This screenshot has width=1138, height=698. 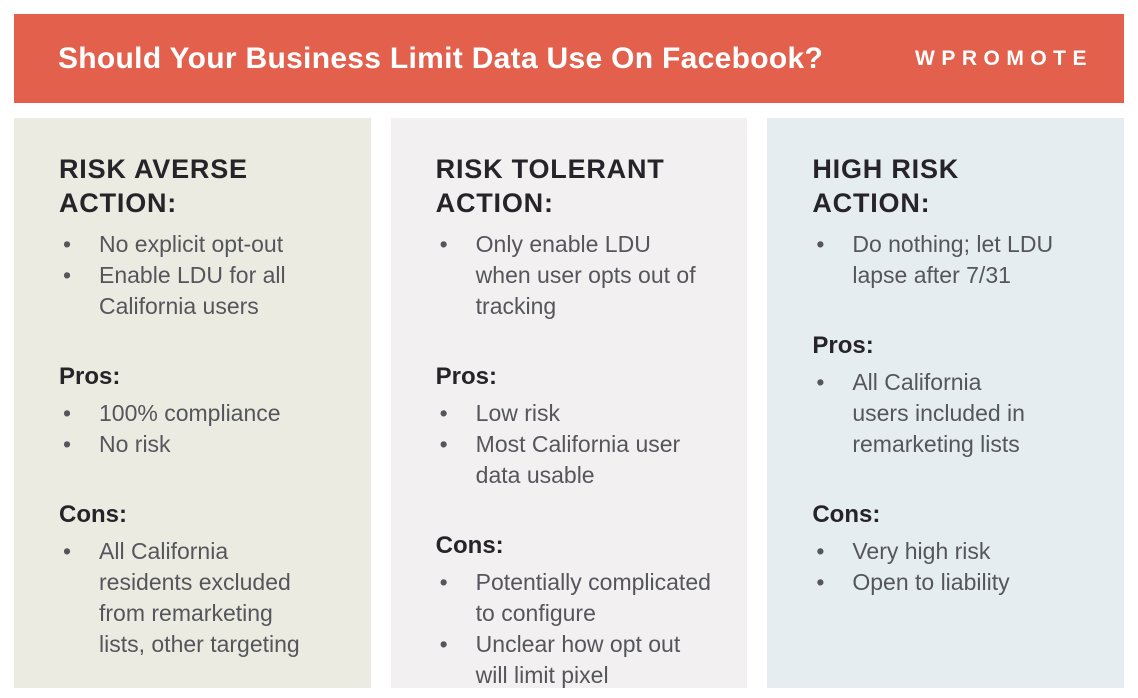 What do you see at coordinates (579, 413) in the screenshot?
I see `pros-item: Low risk` at bounding box center [579, 413].